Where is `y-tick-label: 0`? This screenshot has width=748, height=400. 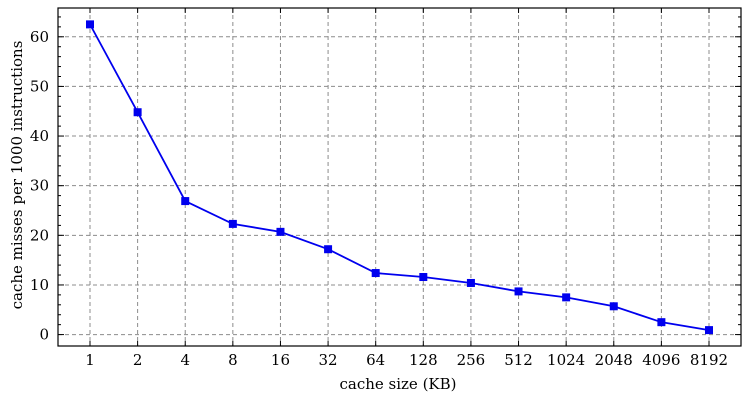 y-tick-label: 0 is located at coordinates (44, 335).